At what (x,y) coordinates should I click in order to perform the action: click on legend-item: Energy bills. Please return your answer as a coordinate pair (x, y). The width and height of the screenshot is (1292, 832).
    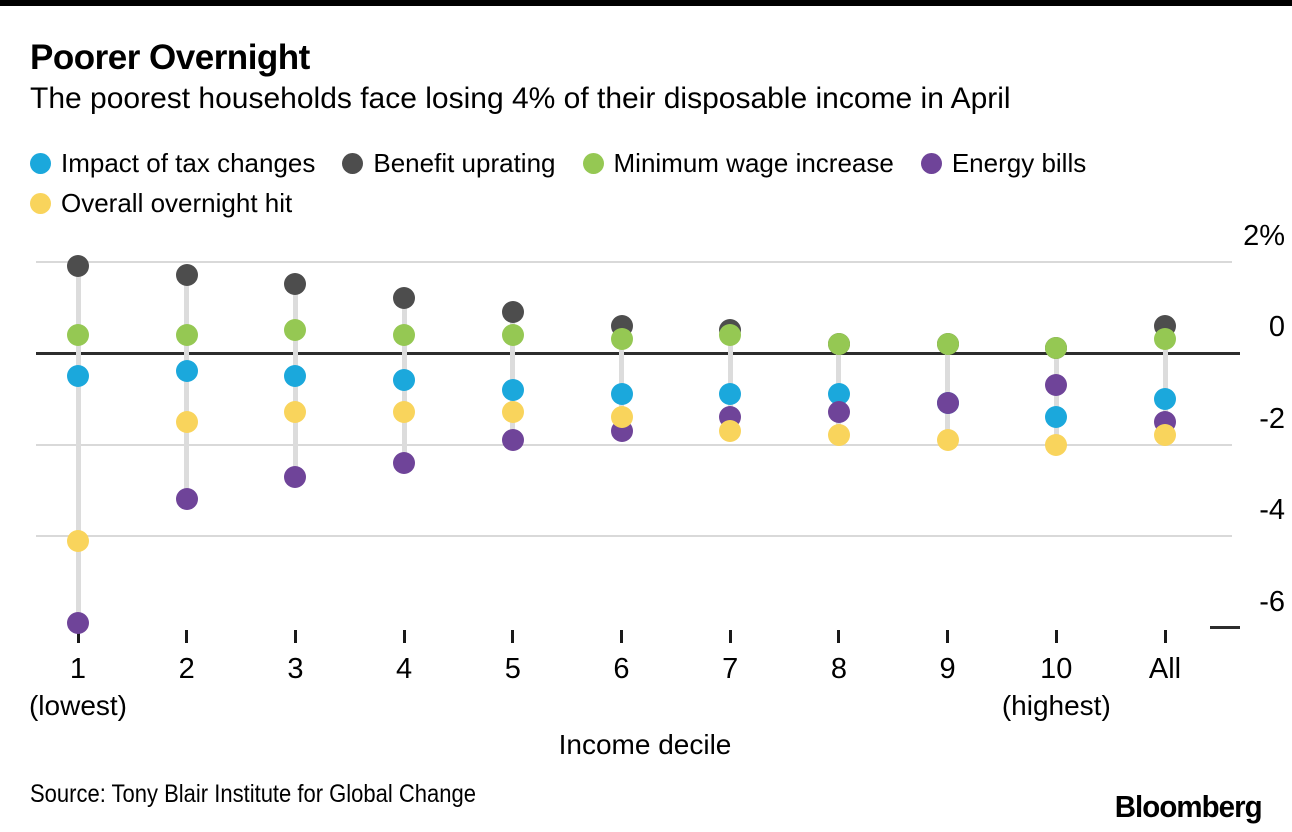
    Looking at the image, I should click on (1003, 163).